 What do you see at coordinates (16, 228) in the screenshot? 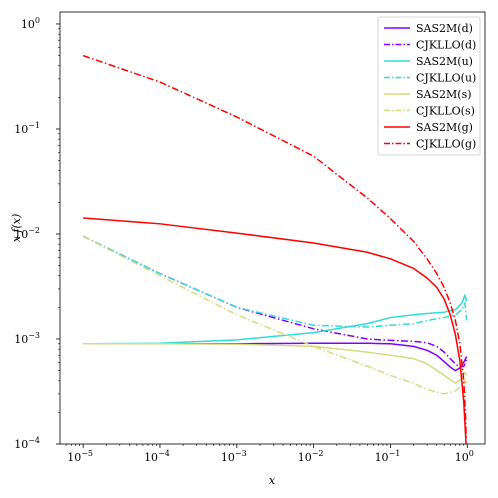
I see `y-axis-label: x f(x)` at bounding box center [16, 228].